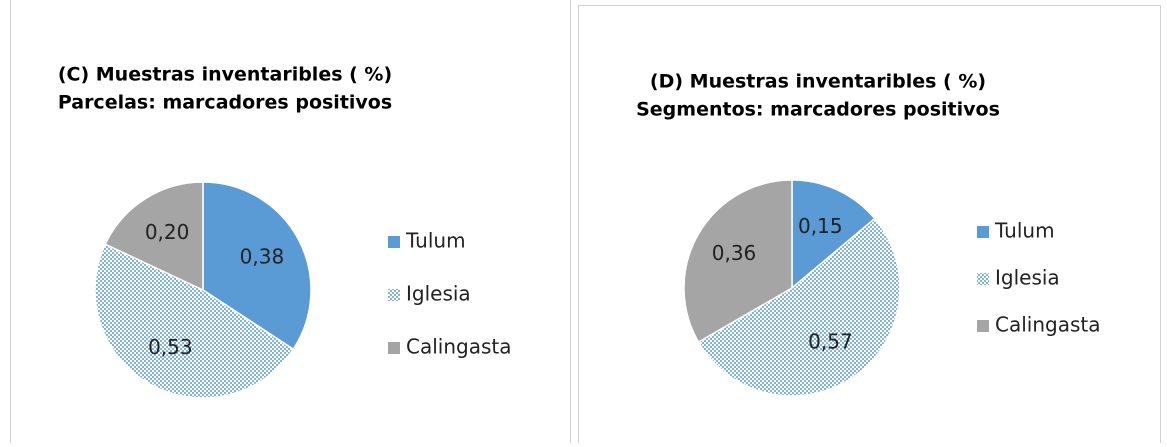 The image size is (1167, 447). Describe the element at coordinates (734, 253) in the screenshot. I see `data-label: 0,36` at that location.